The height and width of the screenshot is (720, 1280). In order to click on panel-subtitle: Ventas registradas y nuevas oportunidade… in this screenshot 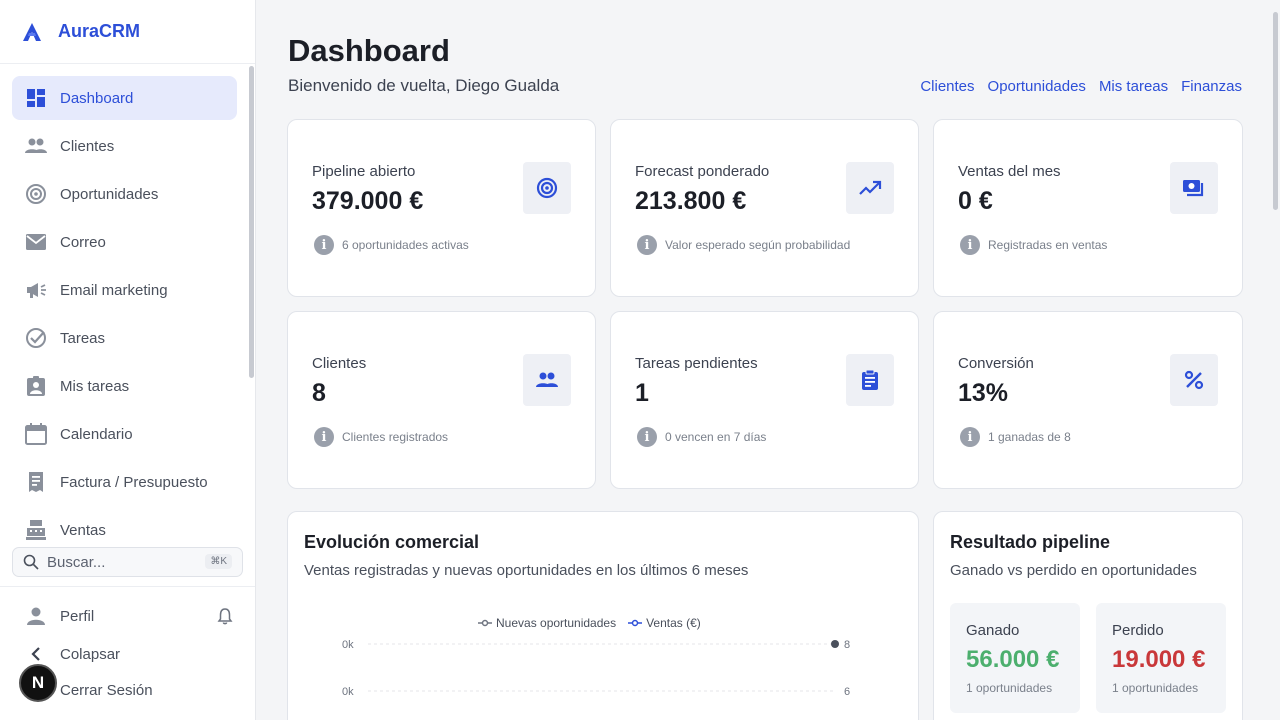, I will do `click(526, 570)`.